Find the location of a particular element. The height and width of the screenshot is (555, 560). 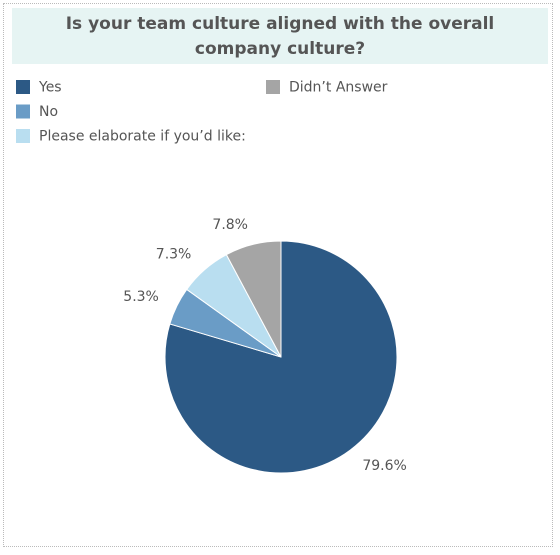

value-label: 7.3% is located at coordinates (174, 255).